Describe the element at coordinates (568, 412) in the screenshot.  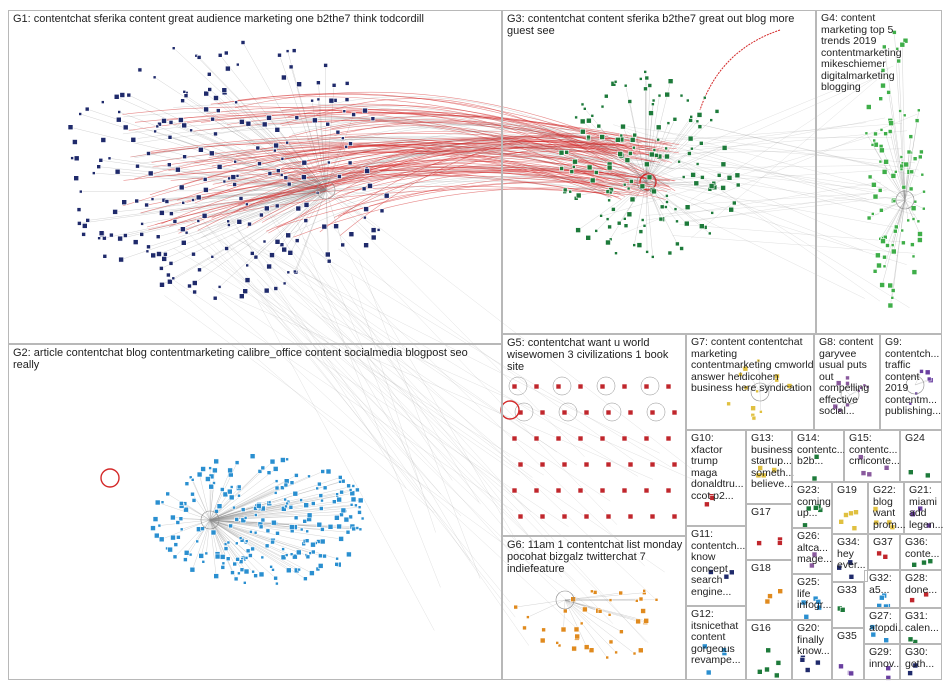
I see `self-loop` at that location.